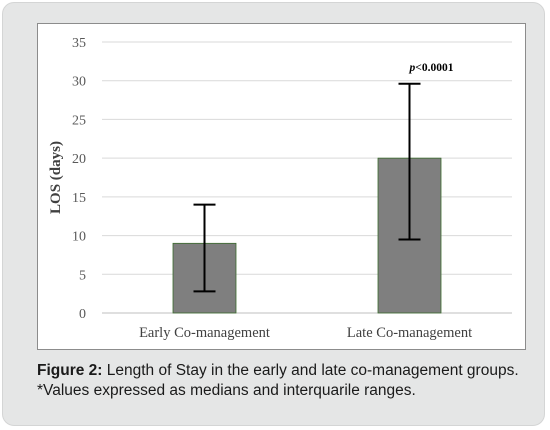  Describe the element at coordinates (431, 68) in the screenshot. I see `p-value-annotation: p<0.0001` at that location.